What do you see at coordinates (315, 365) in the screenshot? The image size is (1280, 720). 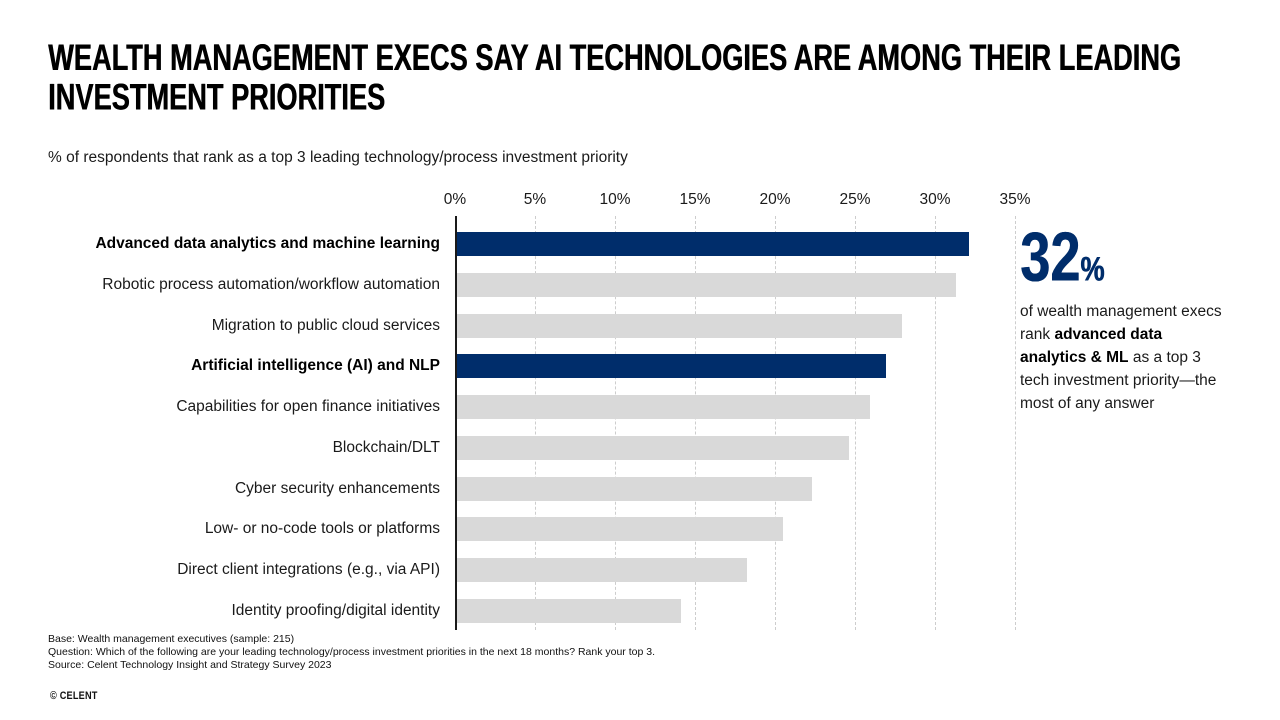 I see `category-label: Artificial intelligence (AI) and NLP` at bounding box center [315, 365].